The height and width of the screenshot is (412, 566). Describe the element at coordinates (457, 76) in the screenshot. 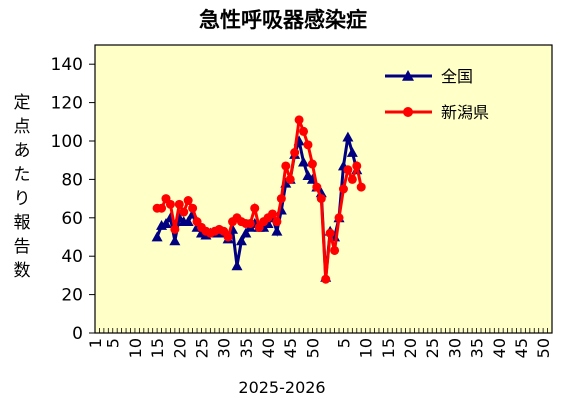

I see `legend-national-label: 全国` at that location.